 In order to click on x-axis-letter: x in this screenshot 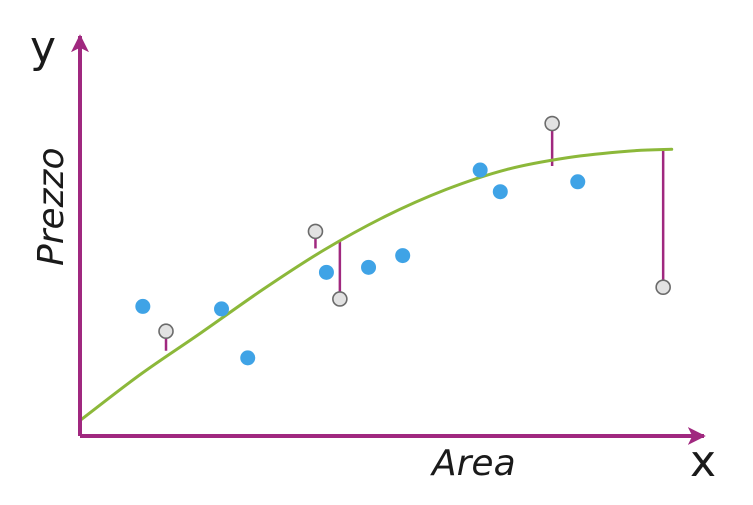, I will do `click(703, 461)`.